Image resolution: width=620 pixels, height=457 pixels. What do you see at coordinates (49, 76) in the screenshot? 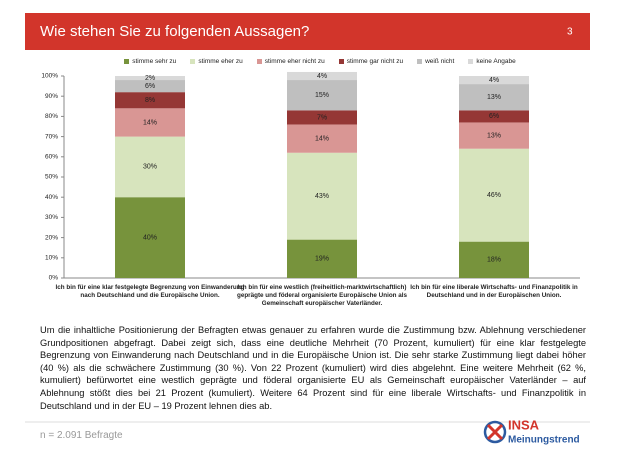
I see `y-tick-label: 100%` at bounding box center [49, 76].